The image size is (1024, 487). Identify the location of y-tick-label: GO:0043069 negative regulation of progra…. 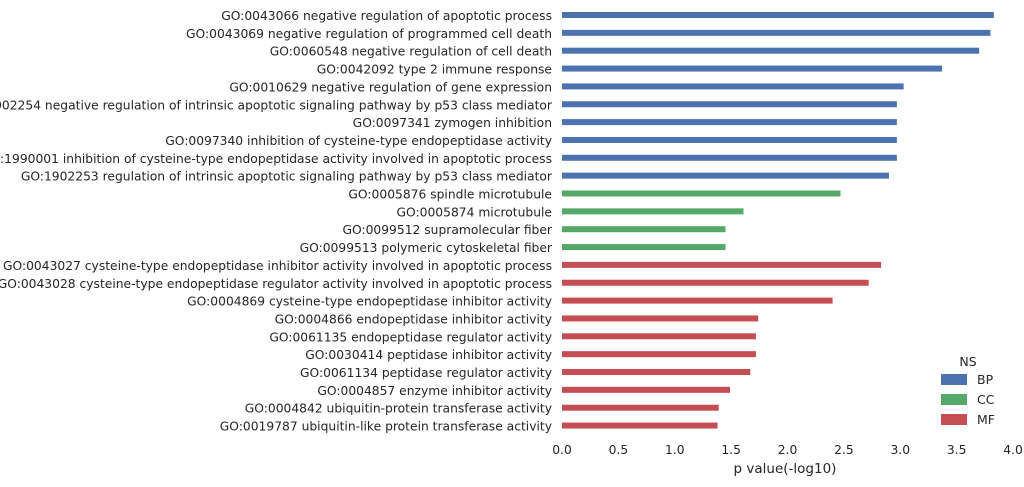
(369, 34).